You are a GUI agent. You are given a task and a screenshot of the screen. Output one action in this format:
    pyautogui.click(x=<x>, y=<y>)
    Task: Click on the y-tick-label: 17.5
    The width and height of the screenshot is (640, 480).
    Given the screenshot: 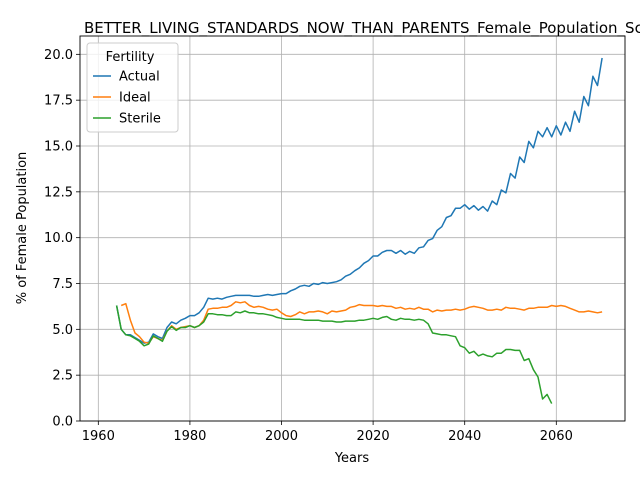 What is the action you would take?
    pyautogui.click(x=58, y=101)
    